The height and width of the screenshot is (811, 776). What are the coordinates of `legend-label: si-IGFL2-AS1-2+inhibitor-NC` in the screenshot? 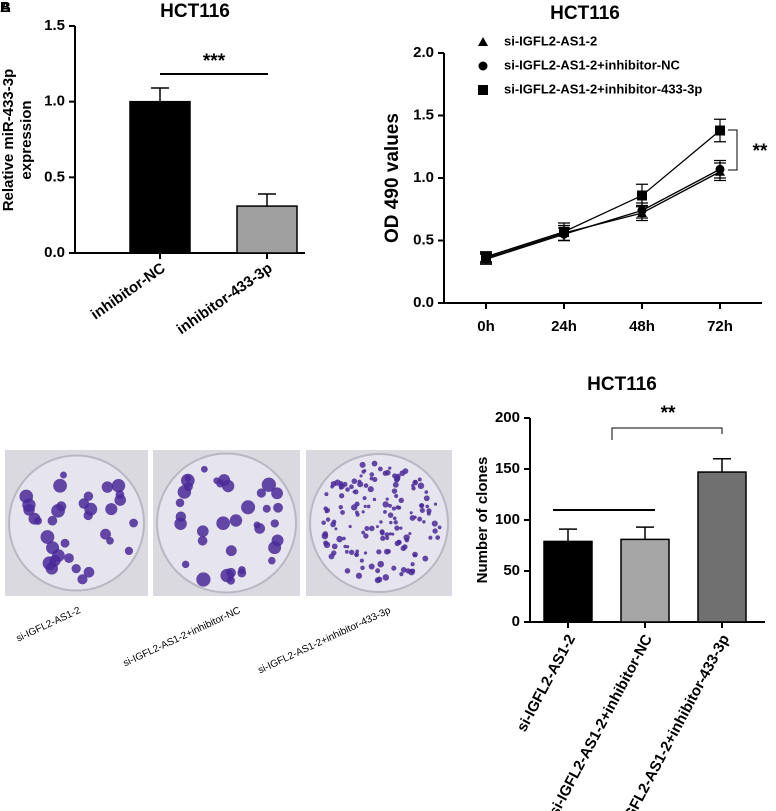 It's located at (592, 64).